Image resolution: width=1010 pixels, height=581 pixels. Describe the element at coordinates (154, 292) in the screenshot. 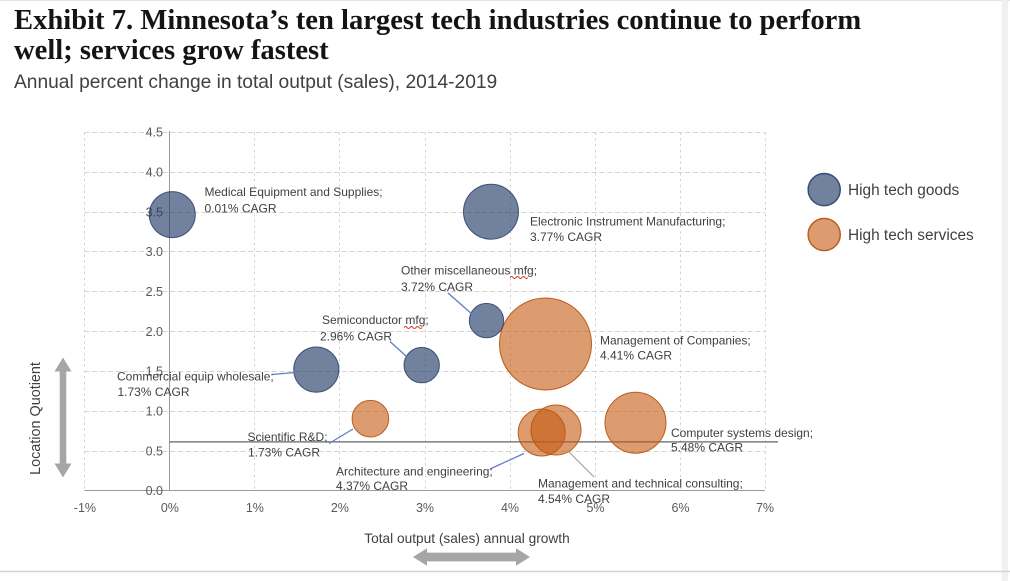

I see `svg-text: 2.5` at that location.